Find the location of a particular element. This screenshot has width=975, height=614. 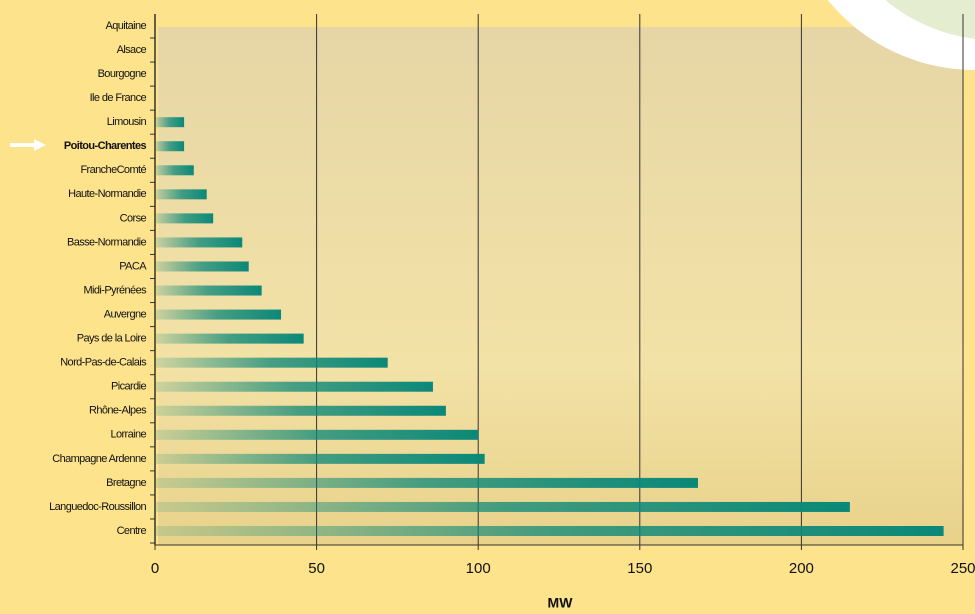

y-tick-label: Bourgogne is located at coordinates (122, 74).